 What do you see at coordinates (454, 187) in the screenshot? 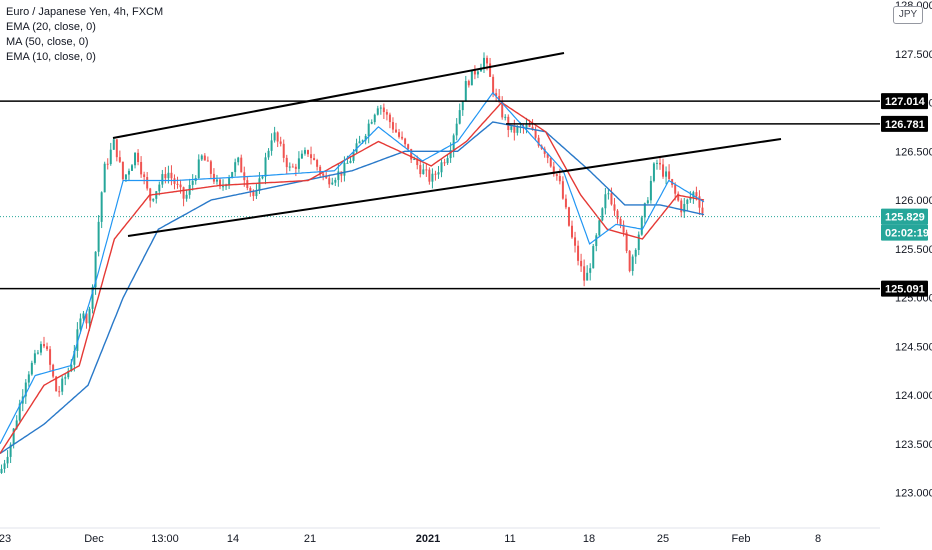
I see `trendline-channel-lower` at bounding box center [454, 187].